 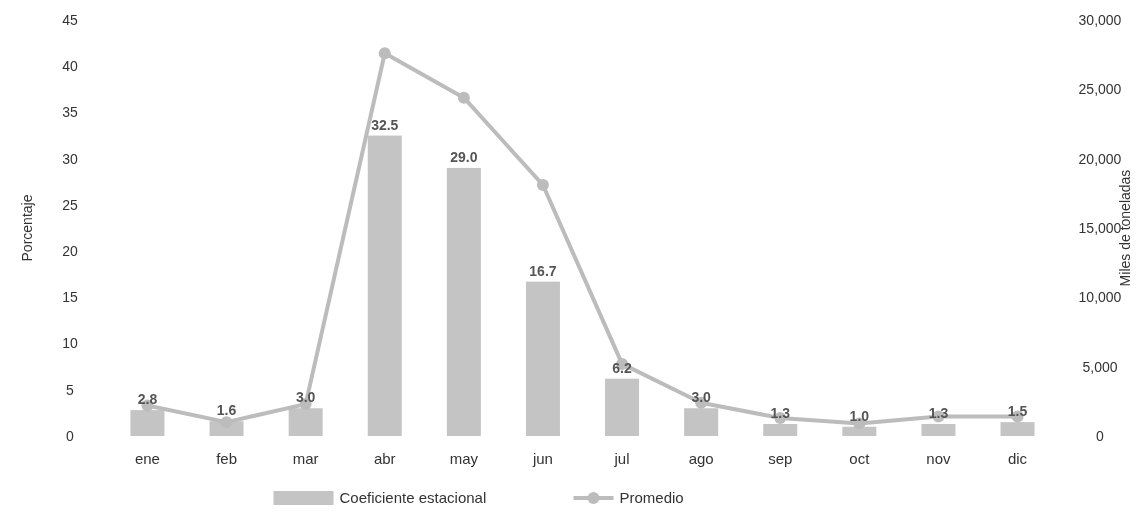 I want to click on y-tick-label: 25, so click(x=70, y=204).